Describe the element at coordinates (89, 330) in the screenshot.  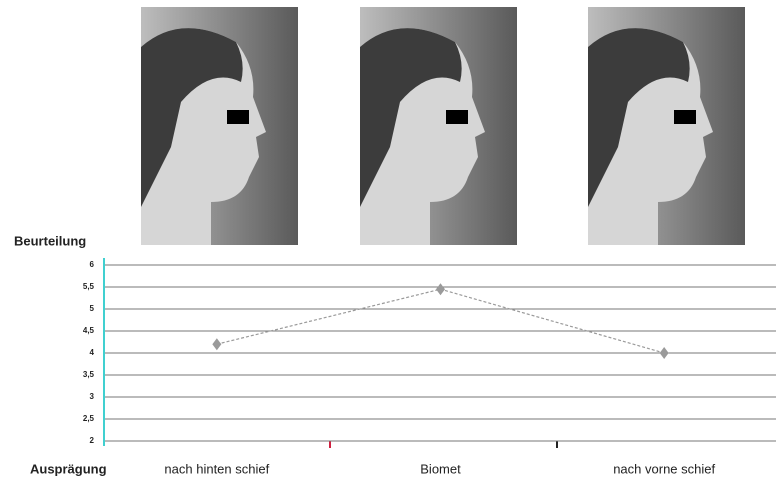
I see `y-tick-label: 4,5` at that location.